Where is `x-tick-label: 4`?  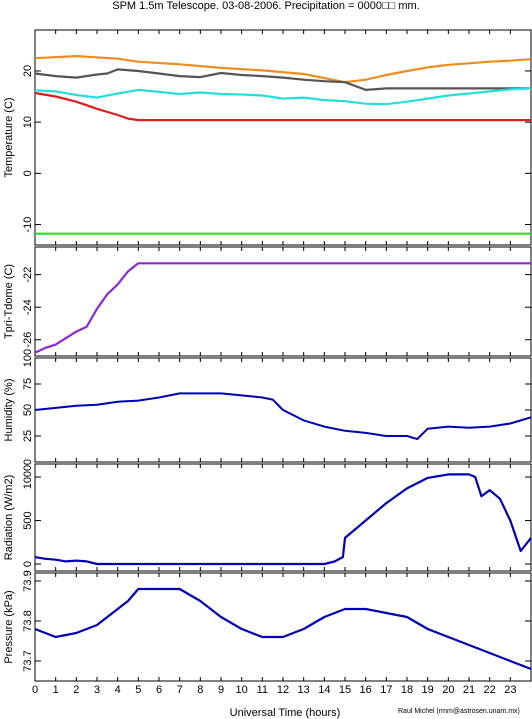
x-tick-label: 4 is located at coordinates (118, 690).